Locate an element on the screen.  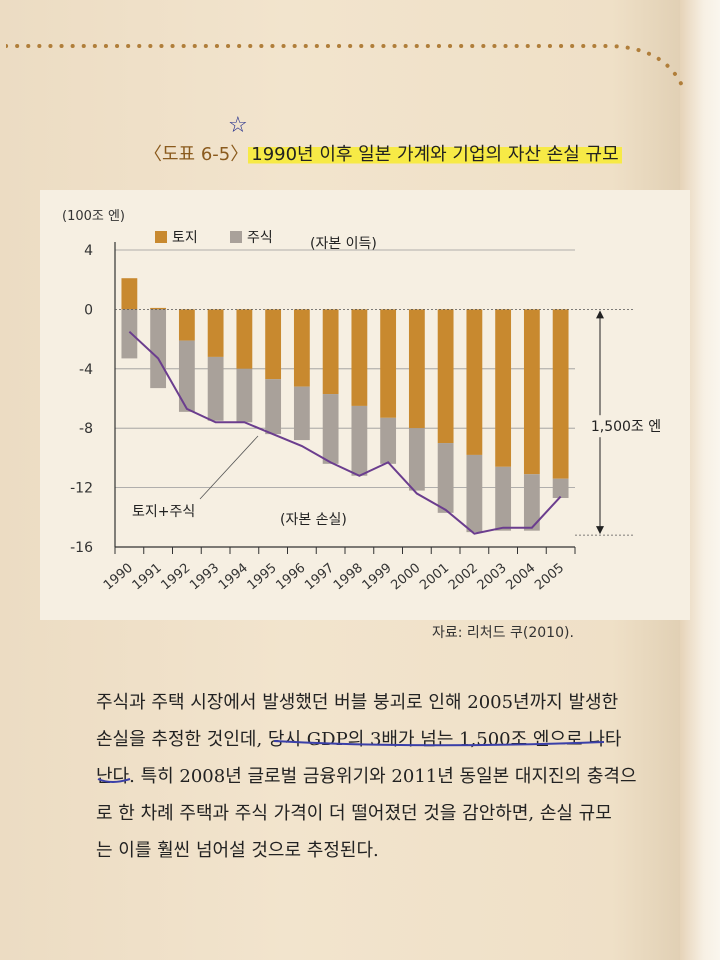
bracket-arrow-top is located at coordinates (600, 314).